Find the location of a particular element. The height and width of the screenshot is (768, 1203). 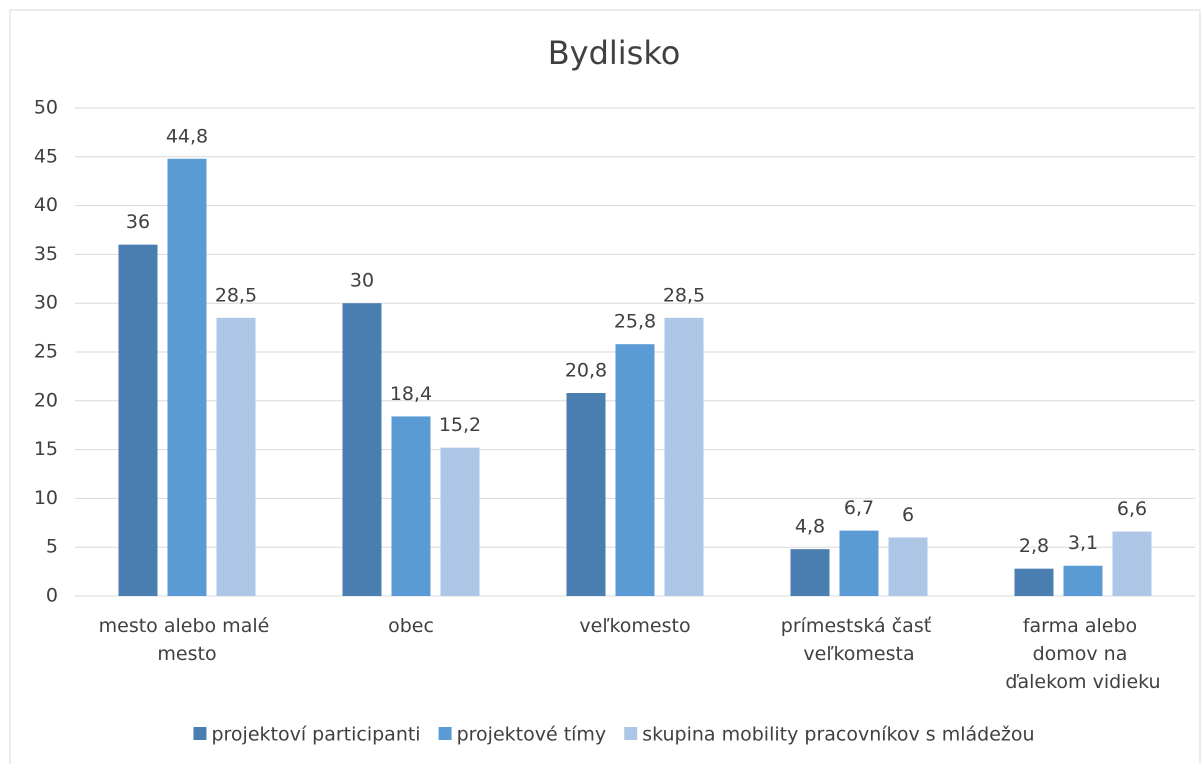

y-tick-label: 50 is located at coordinates (46, 108).